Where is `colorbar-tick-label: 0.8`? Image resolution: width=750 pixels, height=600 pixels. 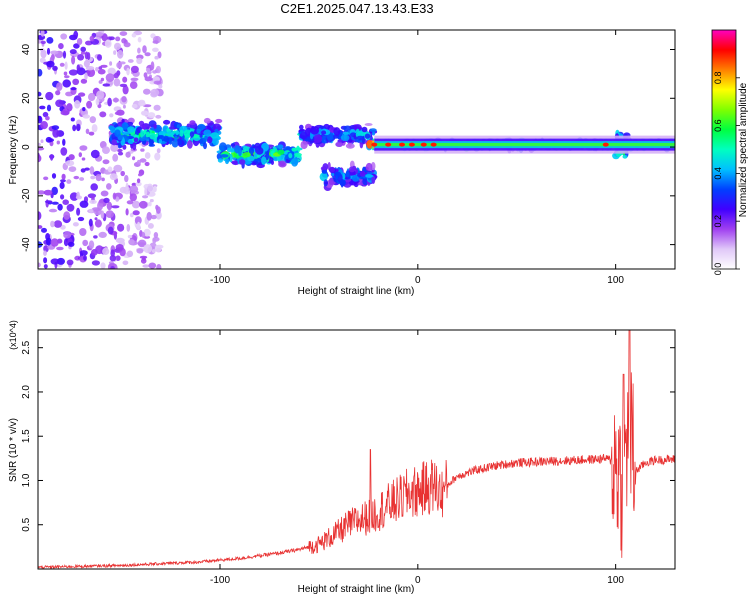 colorbar-tick-label: 0.8 is located at coordinates (718, 78).